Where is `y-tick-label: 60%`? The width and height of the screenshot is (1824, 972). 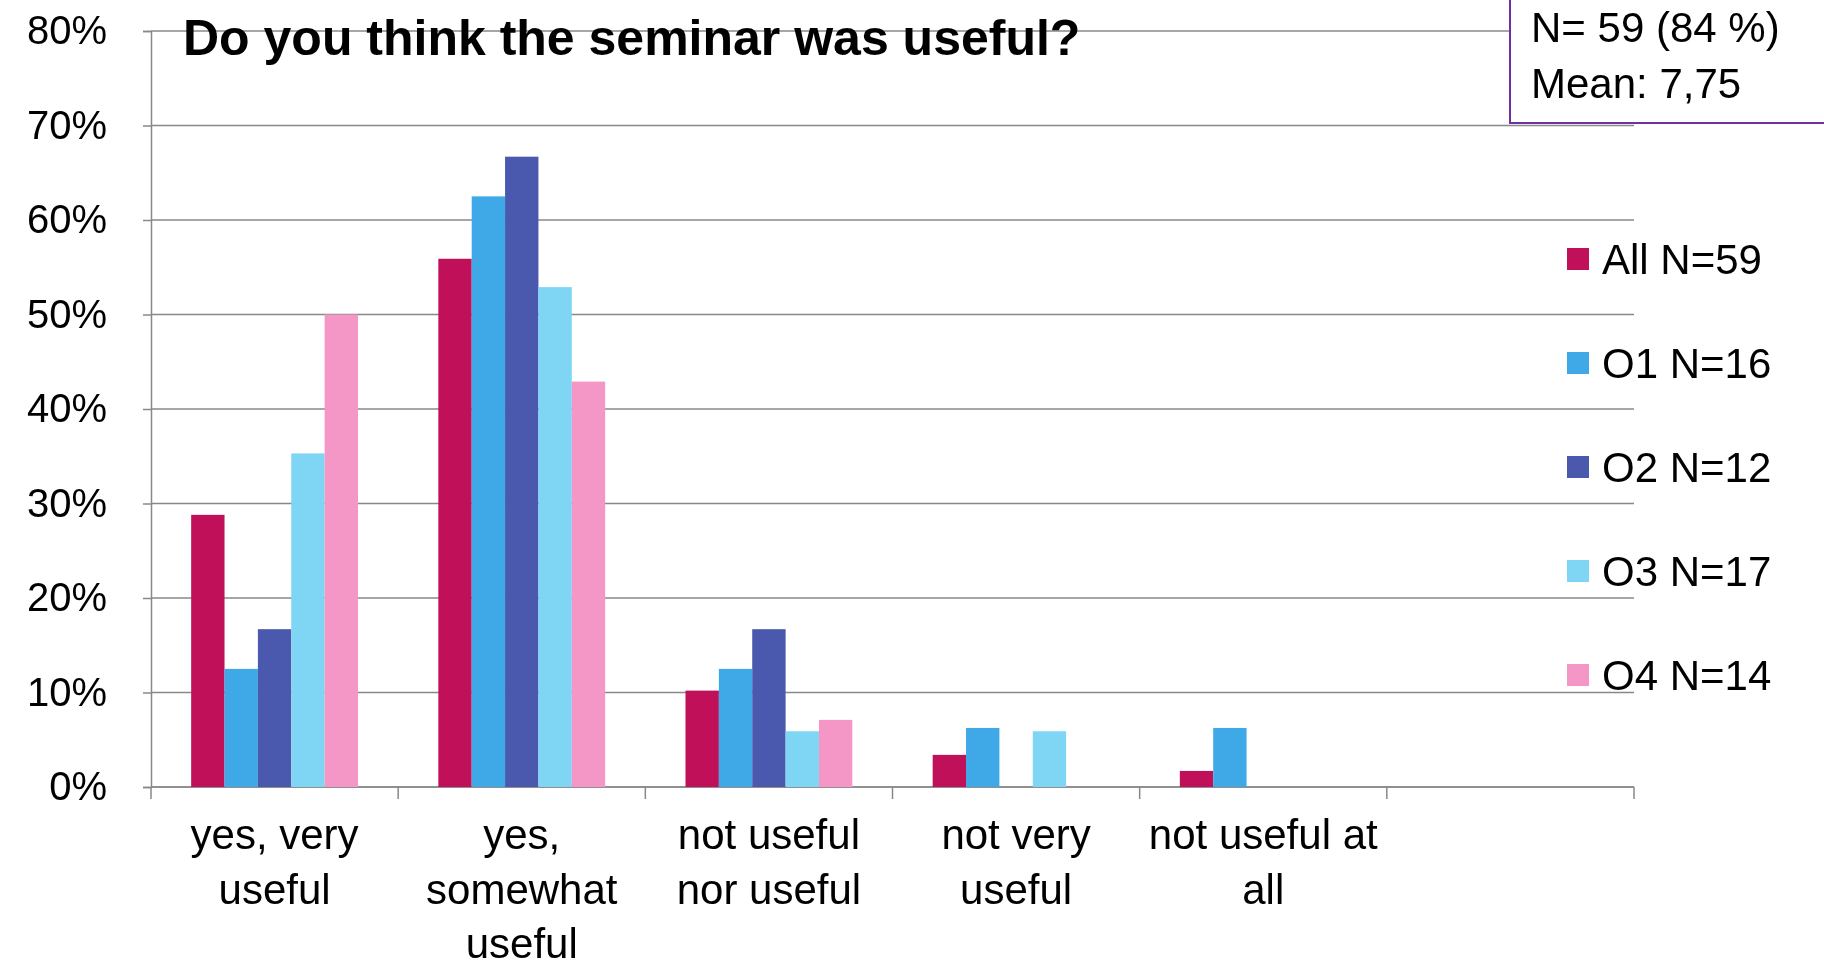
y-tick-label: 60% is located at coordinates (66, 219).